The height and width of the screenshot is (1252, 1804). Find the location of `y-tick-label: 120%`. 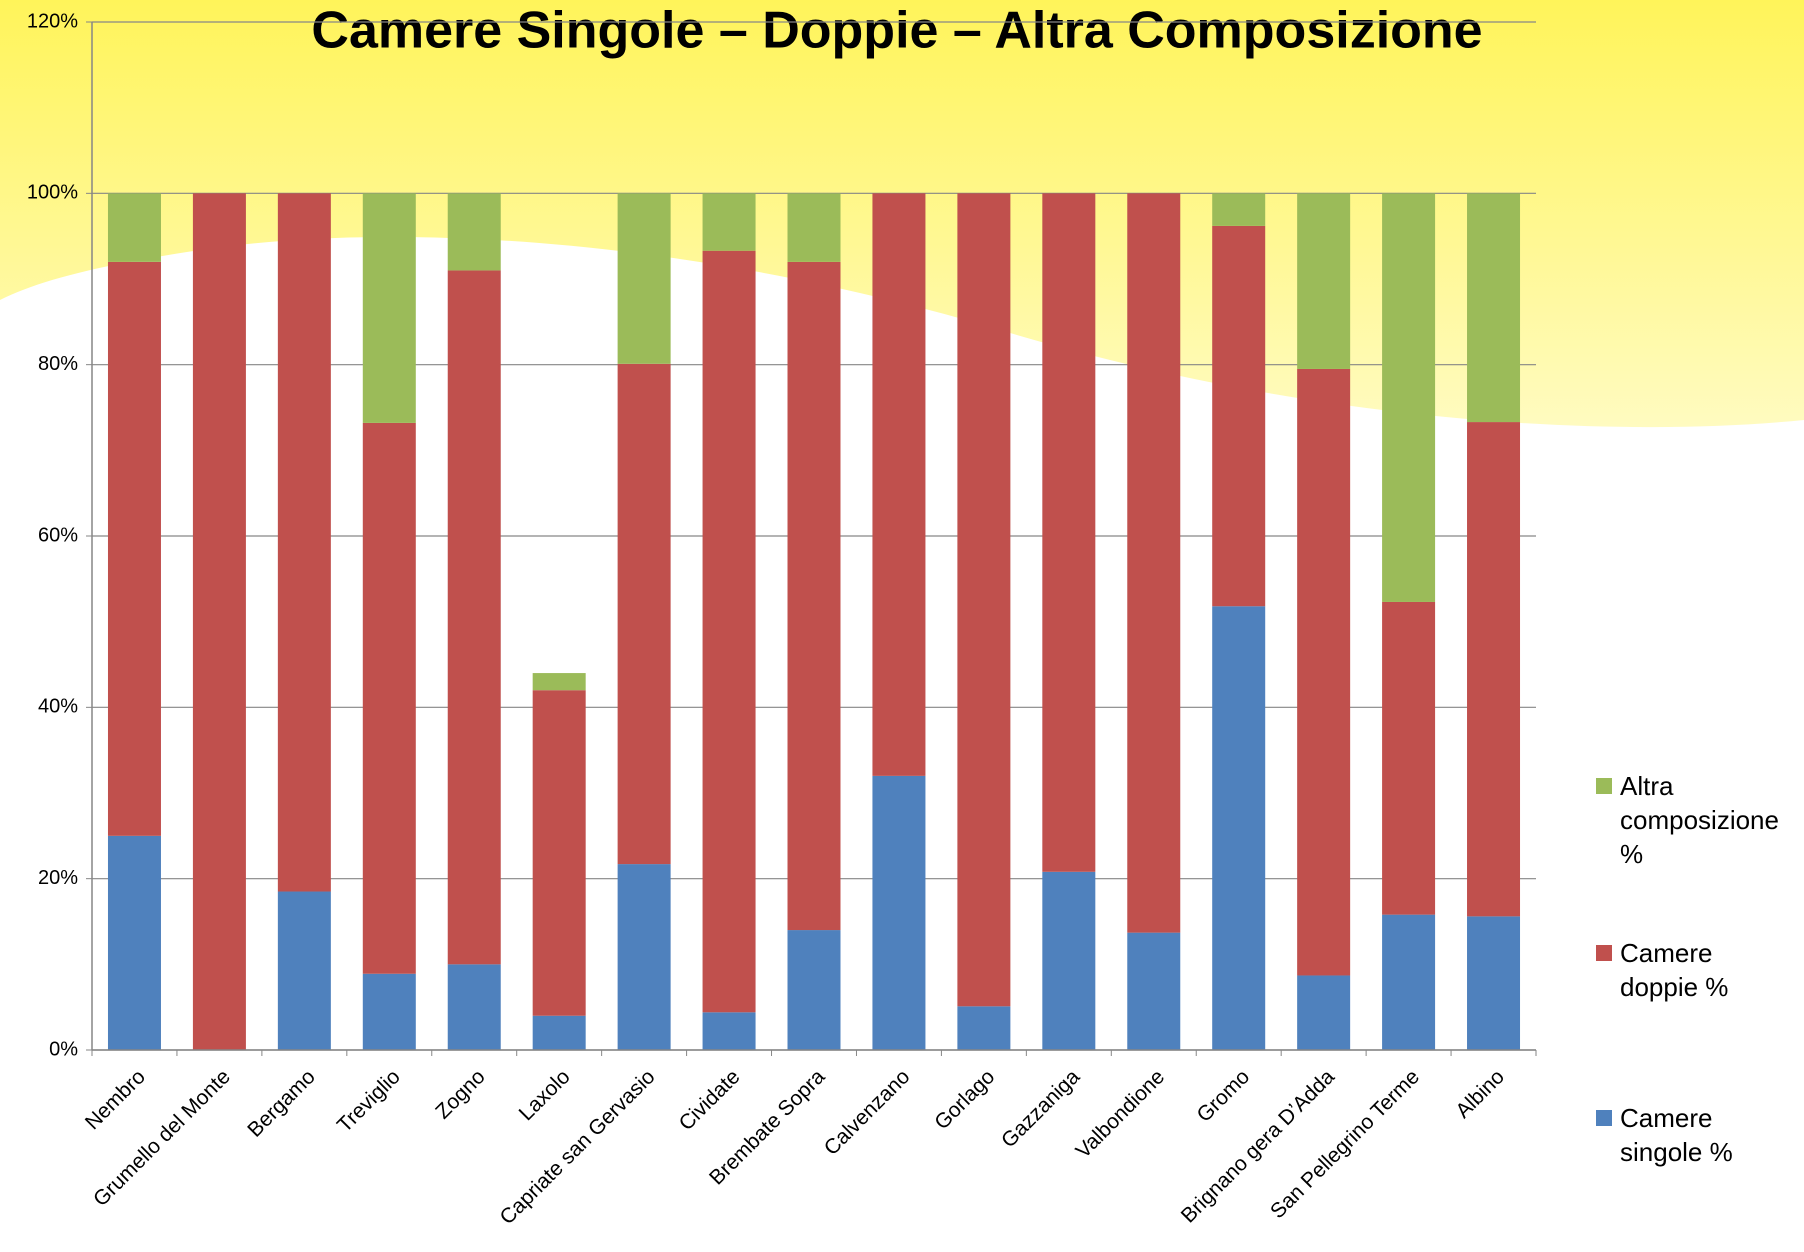

y-tick-label: 120% is located at coordinates (52, 21).